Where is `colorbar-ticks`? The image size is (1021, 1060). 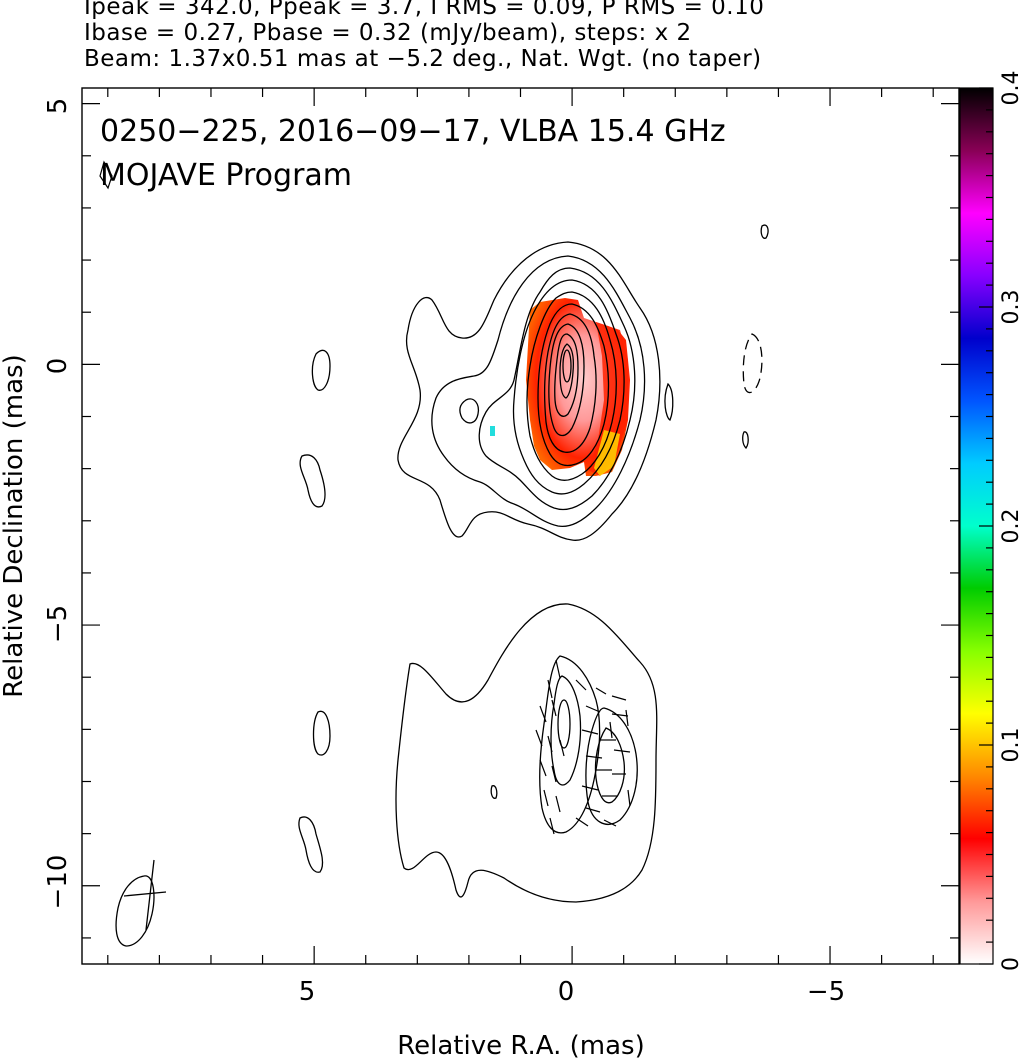
colorbar-ticks is located at coordinates (986, 526).